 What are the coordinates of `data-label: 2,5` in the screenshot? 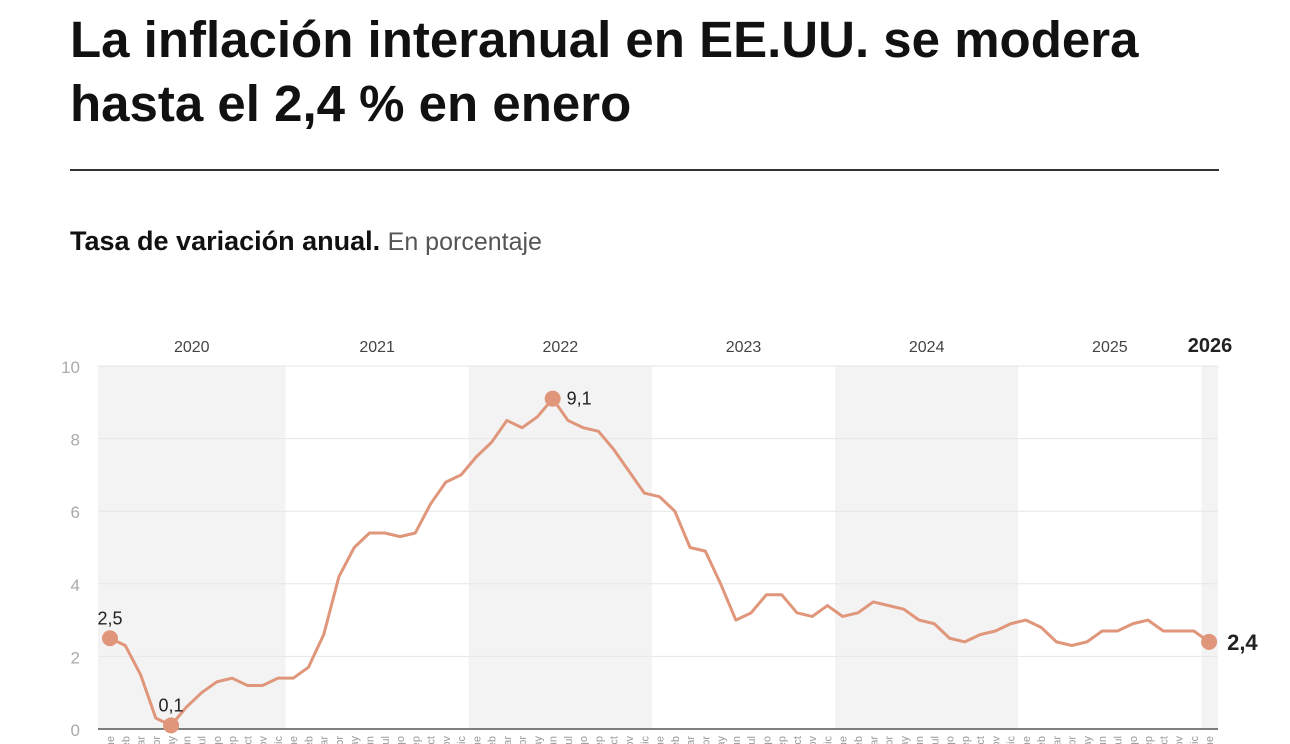 It's located at (109, 618).